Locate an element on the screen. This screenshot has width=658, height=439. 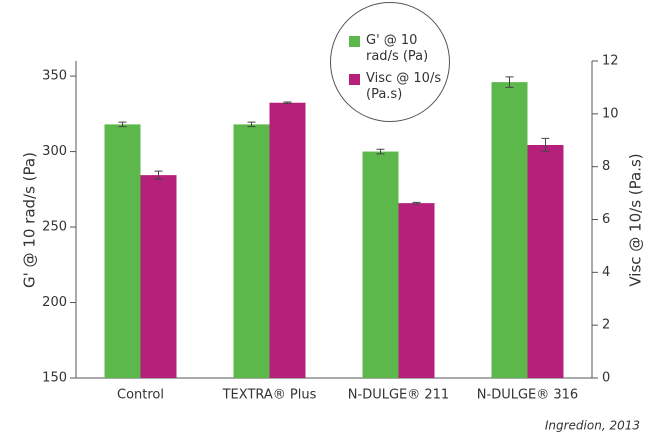
y2-tick-label: 6 is located at coordinates (606, 219).